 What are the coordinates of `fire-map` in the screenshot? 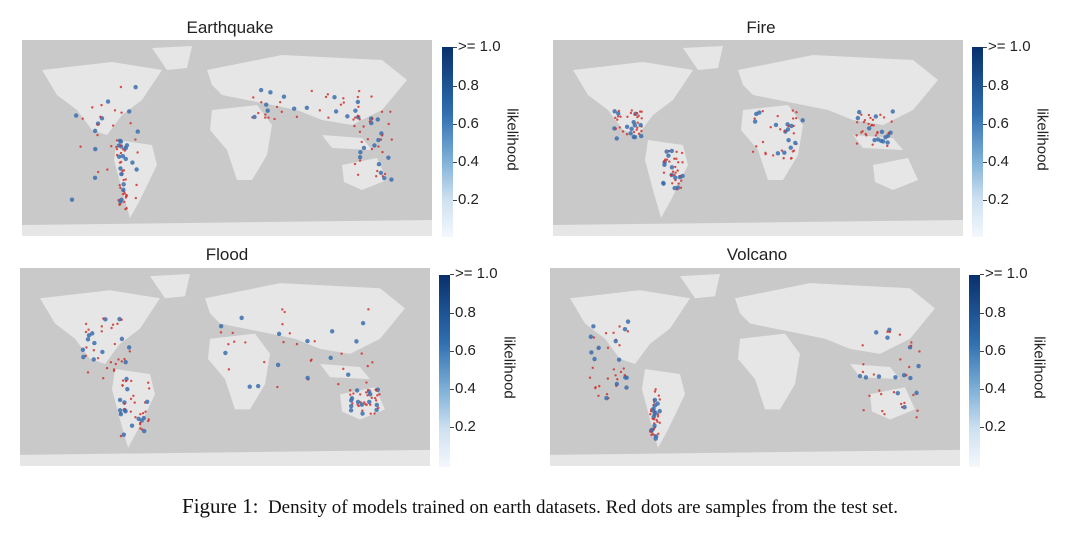 It's located at (758, 138).